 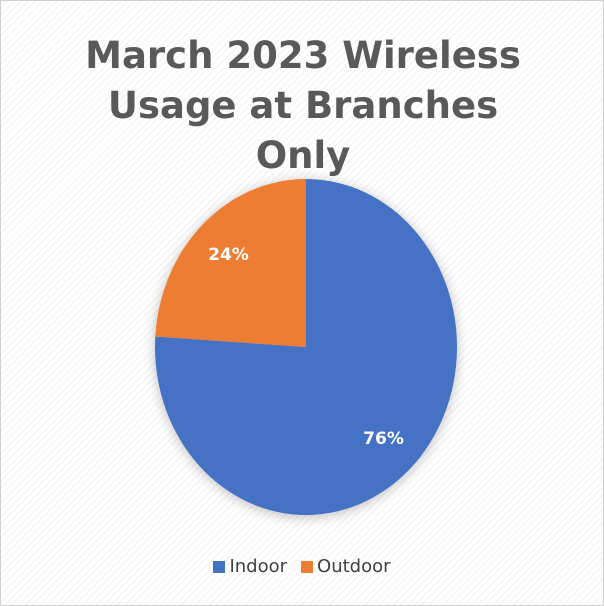 What do you see at coordinates (354, 566) in the screenshot?
I see `legend-label: Outdoor` at bounding box center [354, 566].